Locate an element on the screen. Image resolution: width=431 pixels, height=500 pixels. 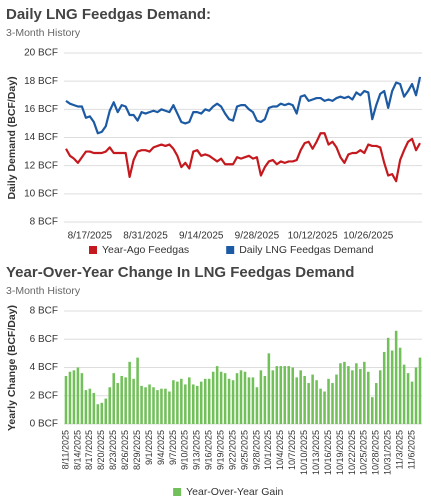
y-tick-label: 4 BCF is located at coordinates (44, 367).